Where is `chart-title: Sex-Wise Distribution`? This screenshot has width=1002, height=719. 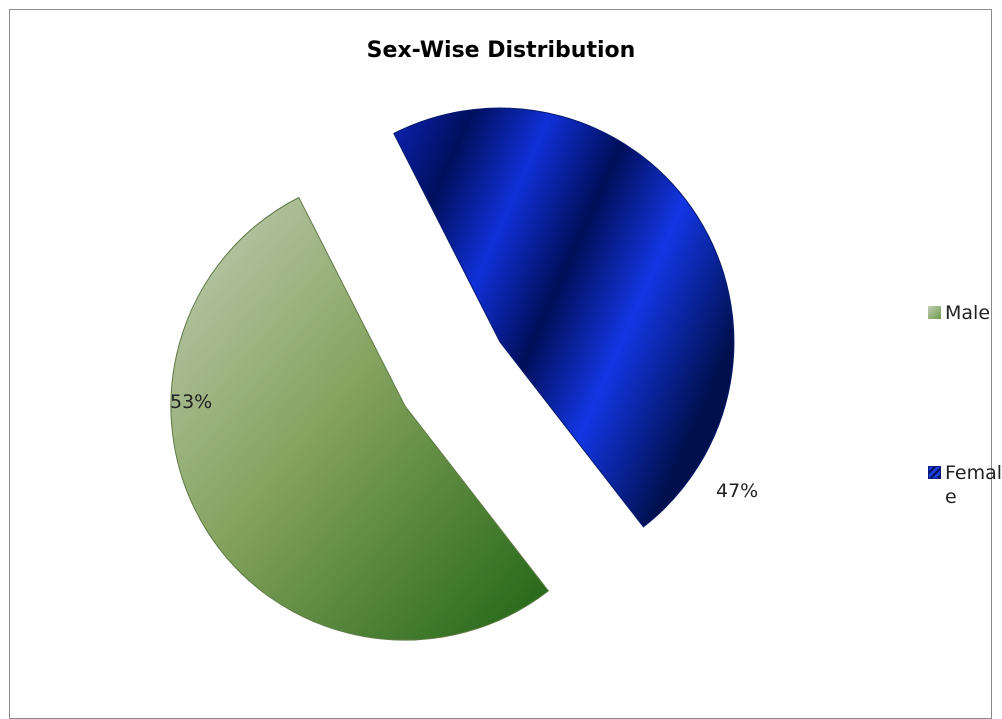 chart-title: Sex-Wise Distribution is located at coordinates (501, 50).